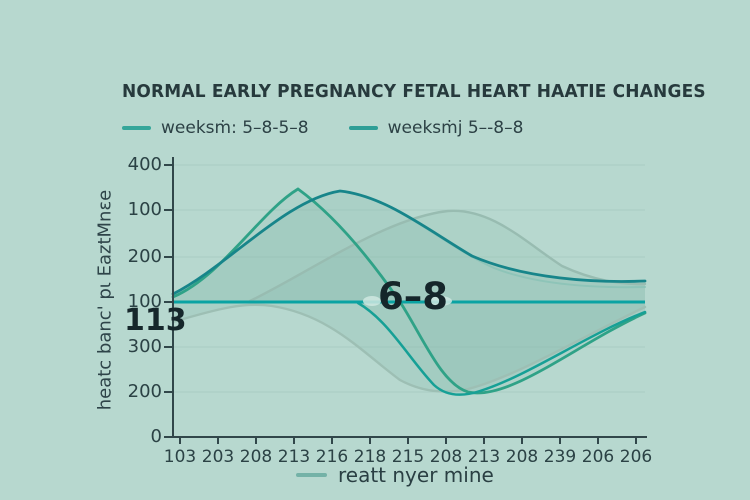 The width and height of the screenshot is (750, 500). I want to click on legend-label-series1: weeksṁ: 5–8-5–8, so click(235, 128).